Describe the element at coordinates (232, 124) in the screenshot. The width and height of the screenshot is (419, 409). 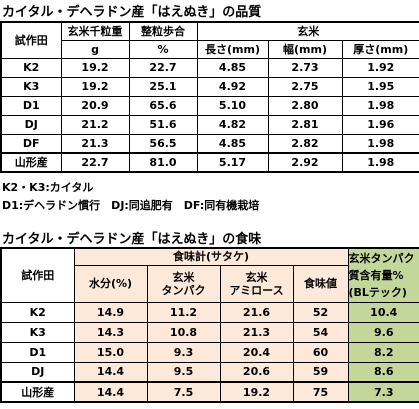
I see `value-cell: 4.82` at that location.